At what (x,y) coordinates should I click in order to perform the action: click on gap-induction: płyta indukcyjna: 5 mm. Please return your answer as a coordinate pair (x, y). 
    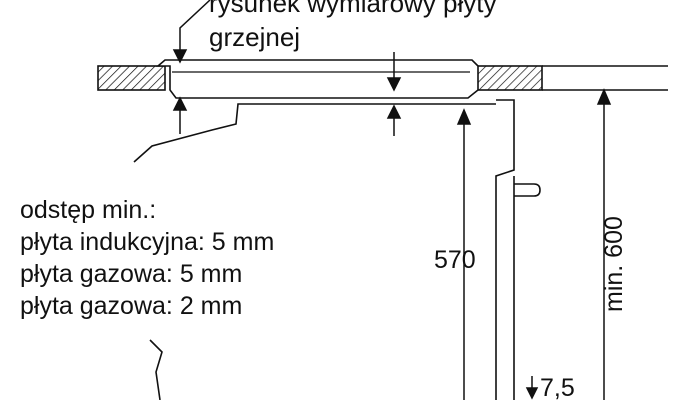
    Looking at the image, I should click on (147, 242).